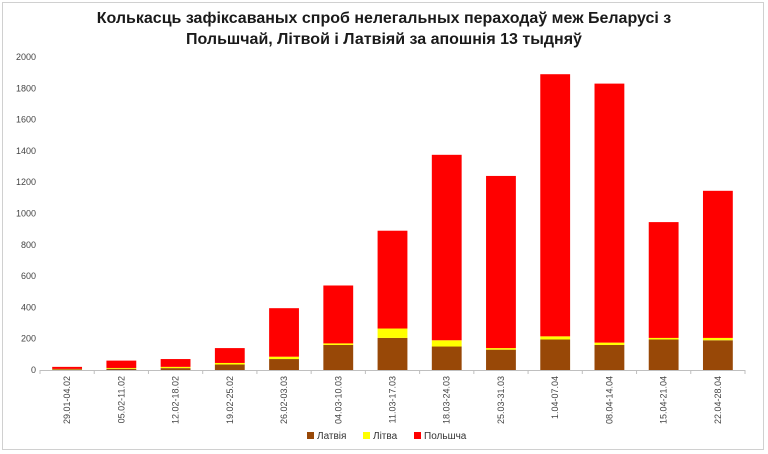 Image resolution: width=768 pixels, height=454 pixels. Describe the element at coordinates (26, 151) in the screenshot. I see `y-tick-label: 1400` at that location.